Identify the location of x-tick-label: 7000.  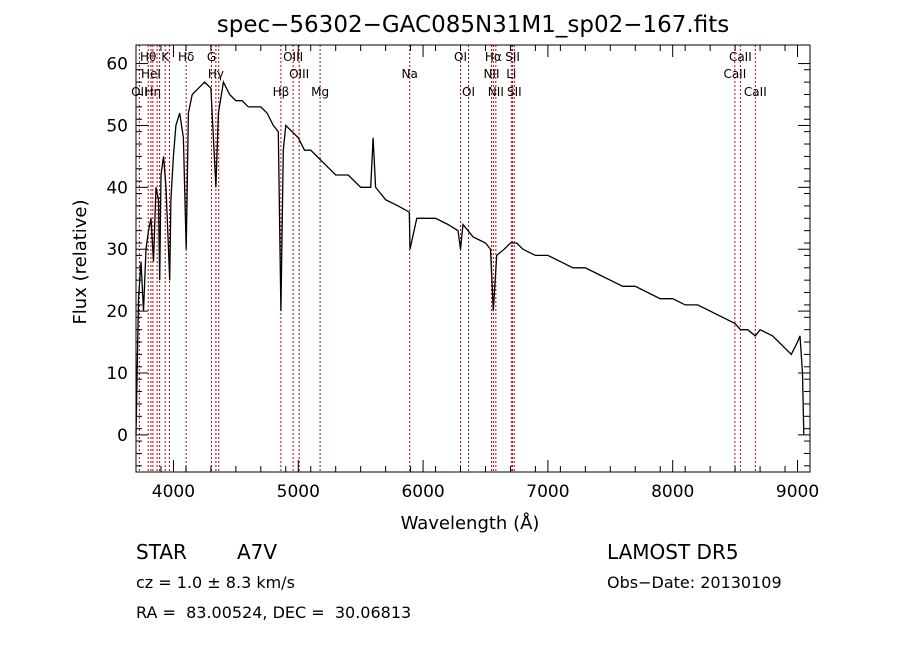
(547, 492).